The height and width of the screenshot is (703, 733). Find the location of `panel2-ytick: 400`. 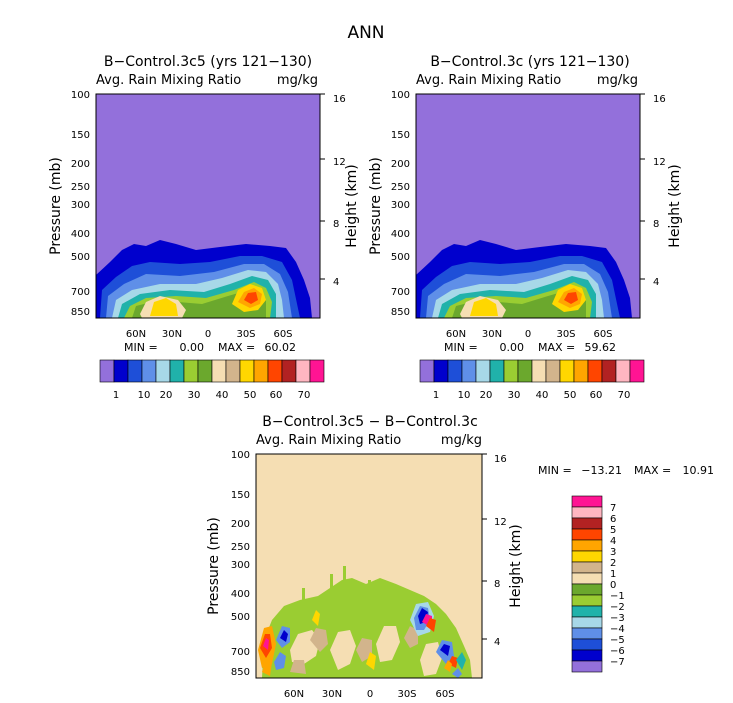

panel2-ytick: 400 is located at coordinates (400, 234).